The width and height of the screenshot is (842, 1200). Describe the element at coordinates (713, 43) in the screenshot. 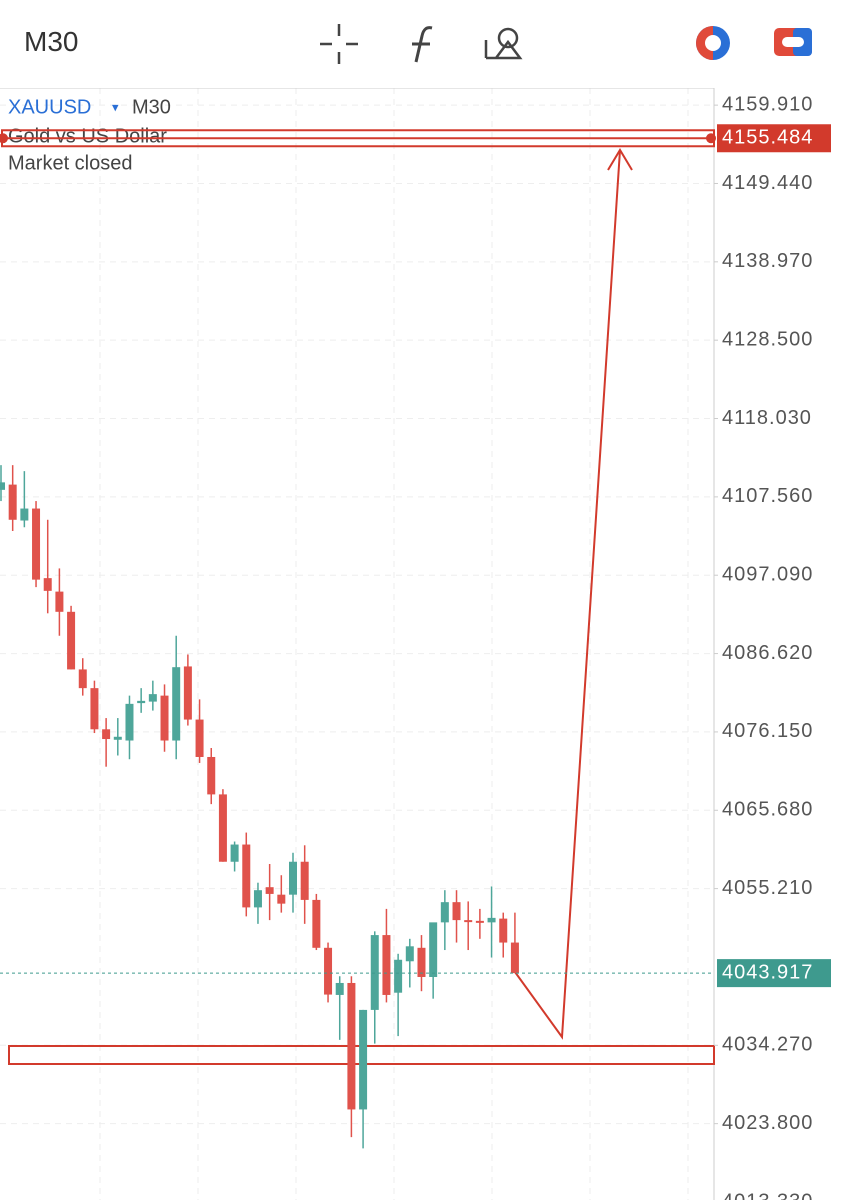

I see `account-icon` at that location.